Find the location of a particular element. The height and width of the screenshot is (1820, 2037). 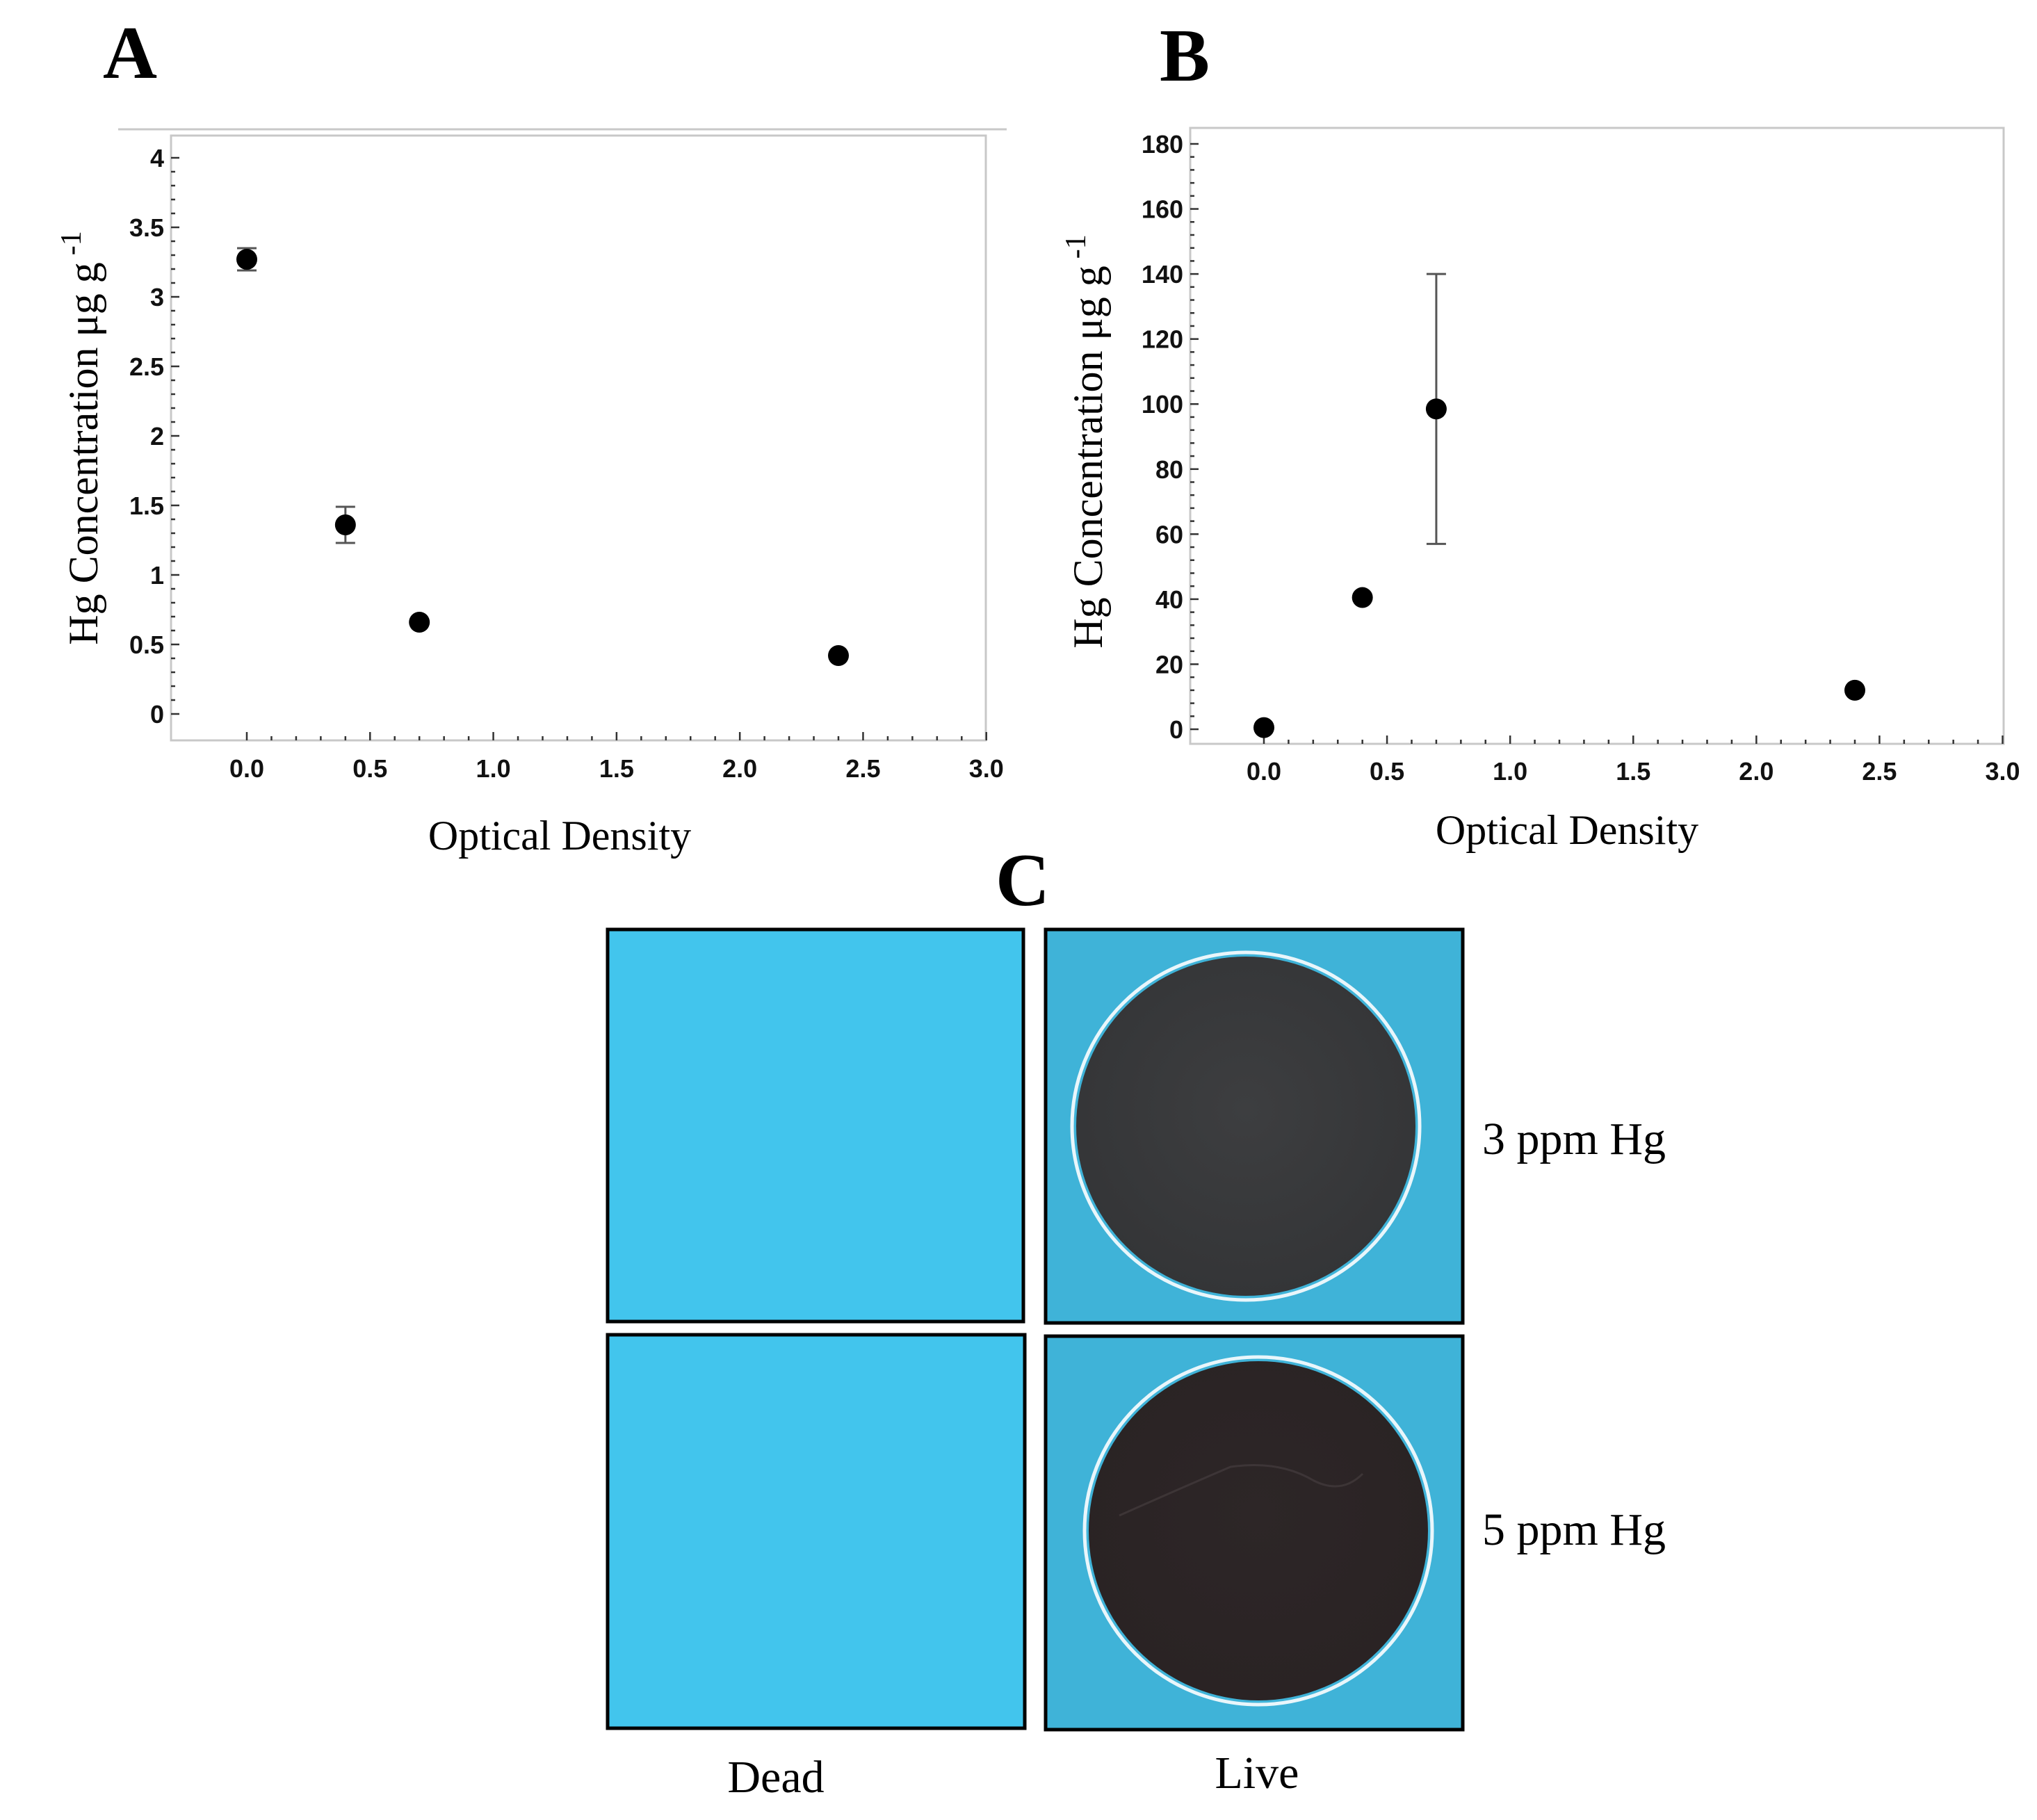

chart-b-y-tick-label: 40 is located at coordinates (1169, 599).